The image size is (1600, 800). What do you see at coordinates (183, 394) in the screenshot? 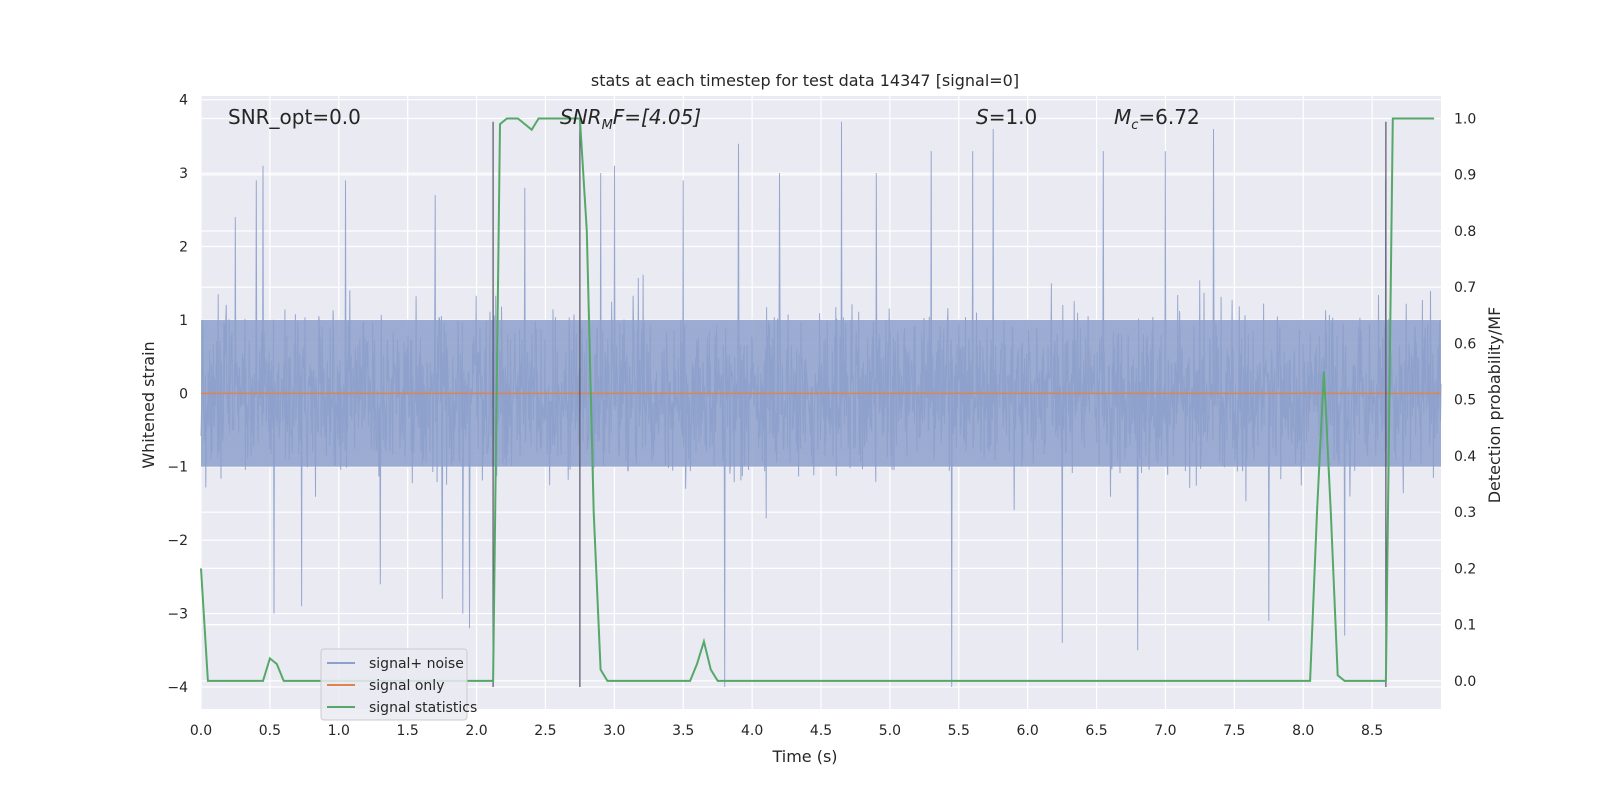
I see `y-tick-label: 0` at bounding box center [183, 394].